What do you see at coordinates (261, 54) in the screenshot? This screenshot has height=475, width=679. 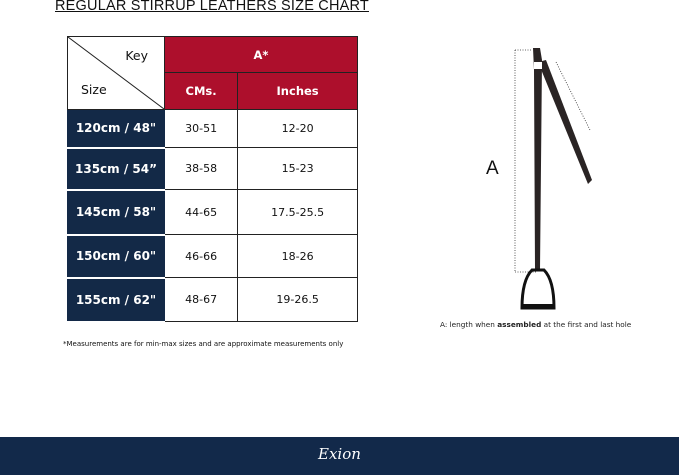 I see `group-header: A*` at bounding box center [261, 54].